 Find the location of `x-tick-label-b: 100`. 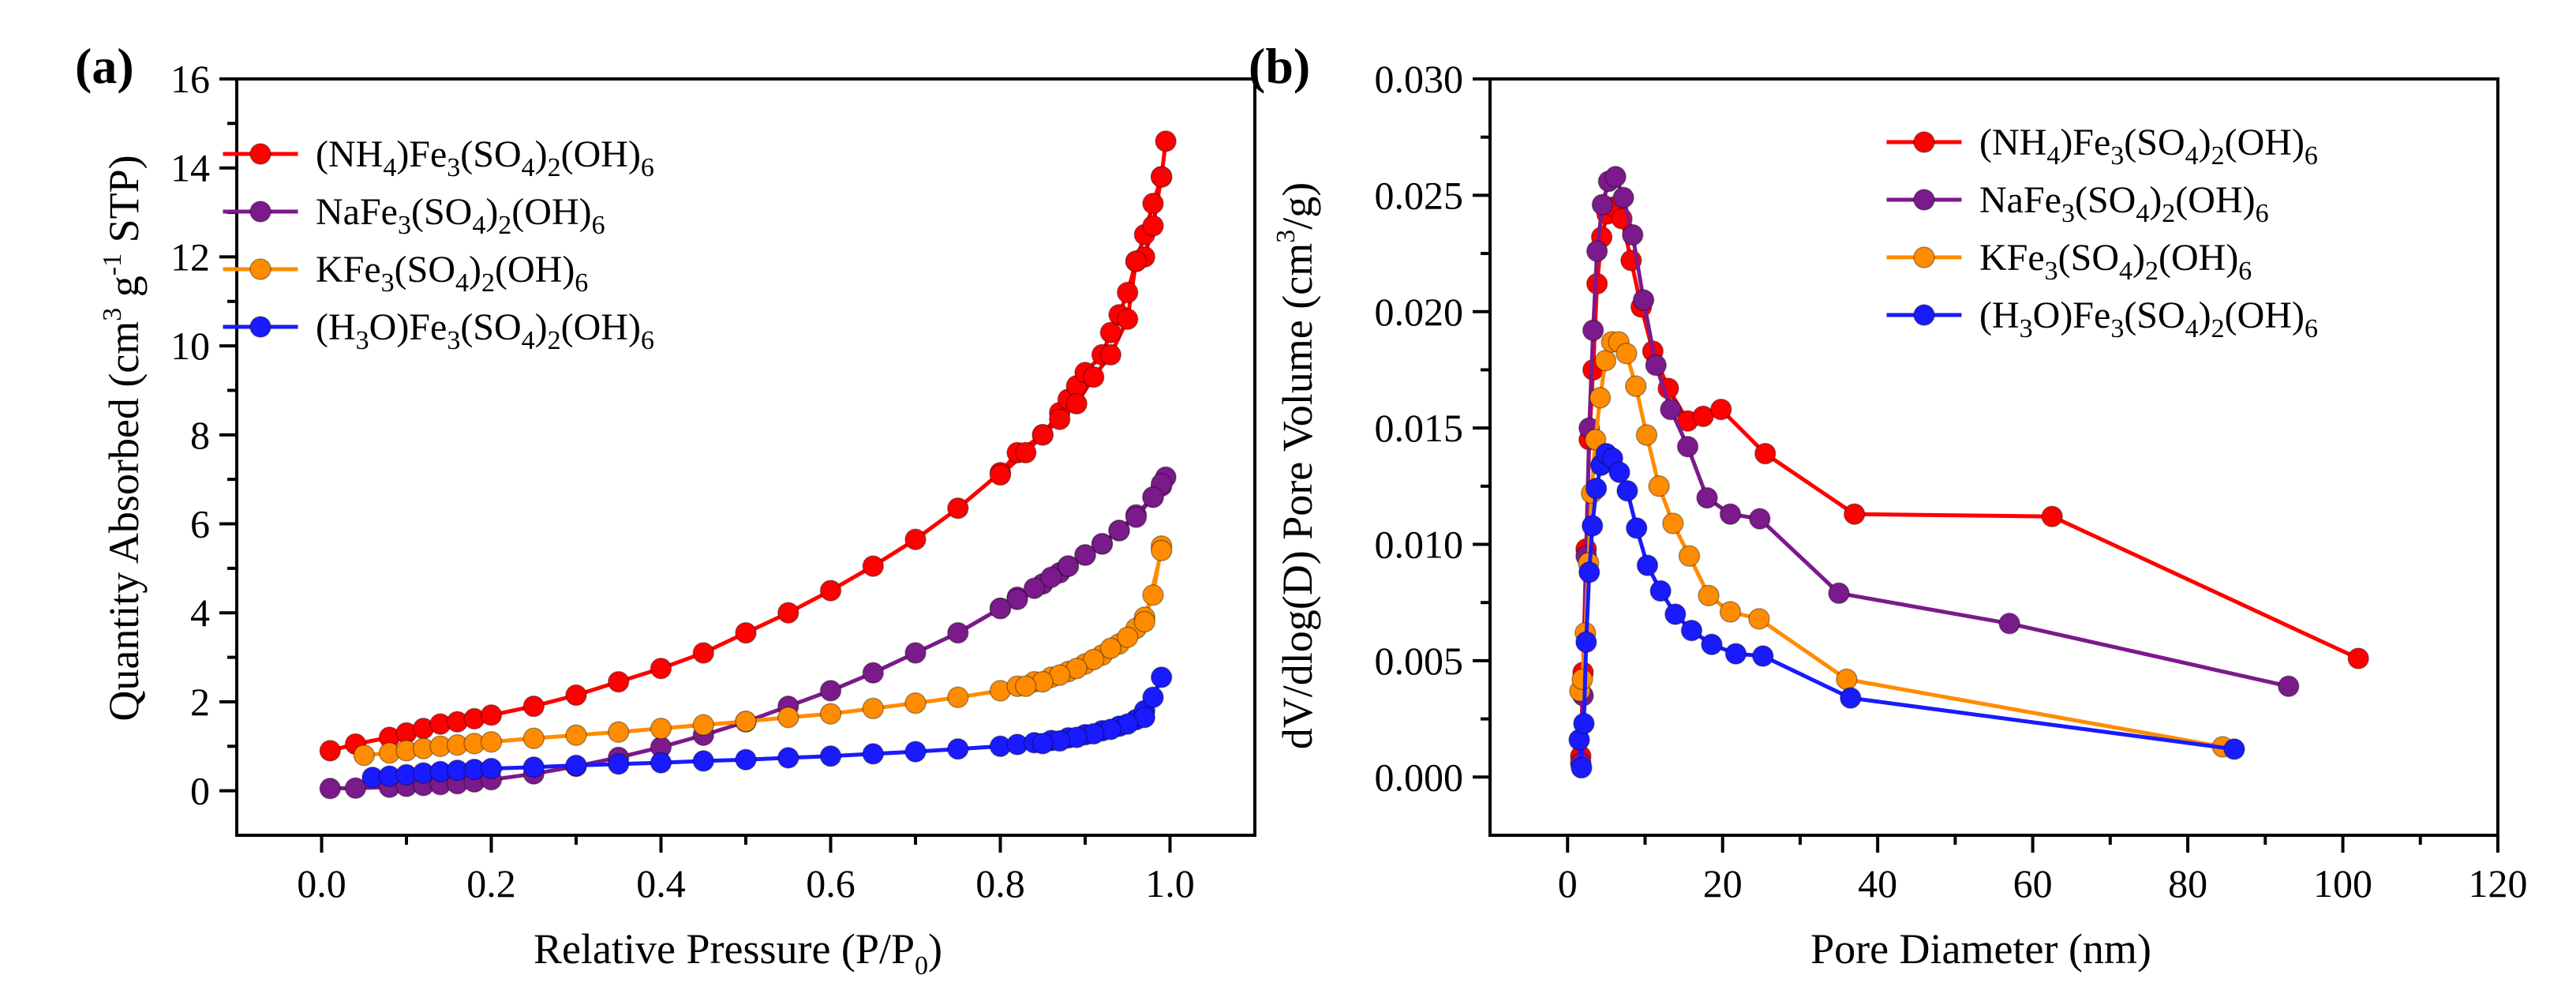

x-tick-label-b: 100 is located at coordinates (2342, 883).